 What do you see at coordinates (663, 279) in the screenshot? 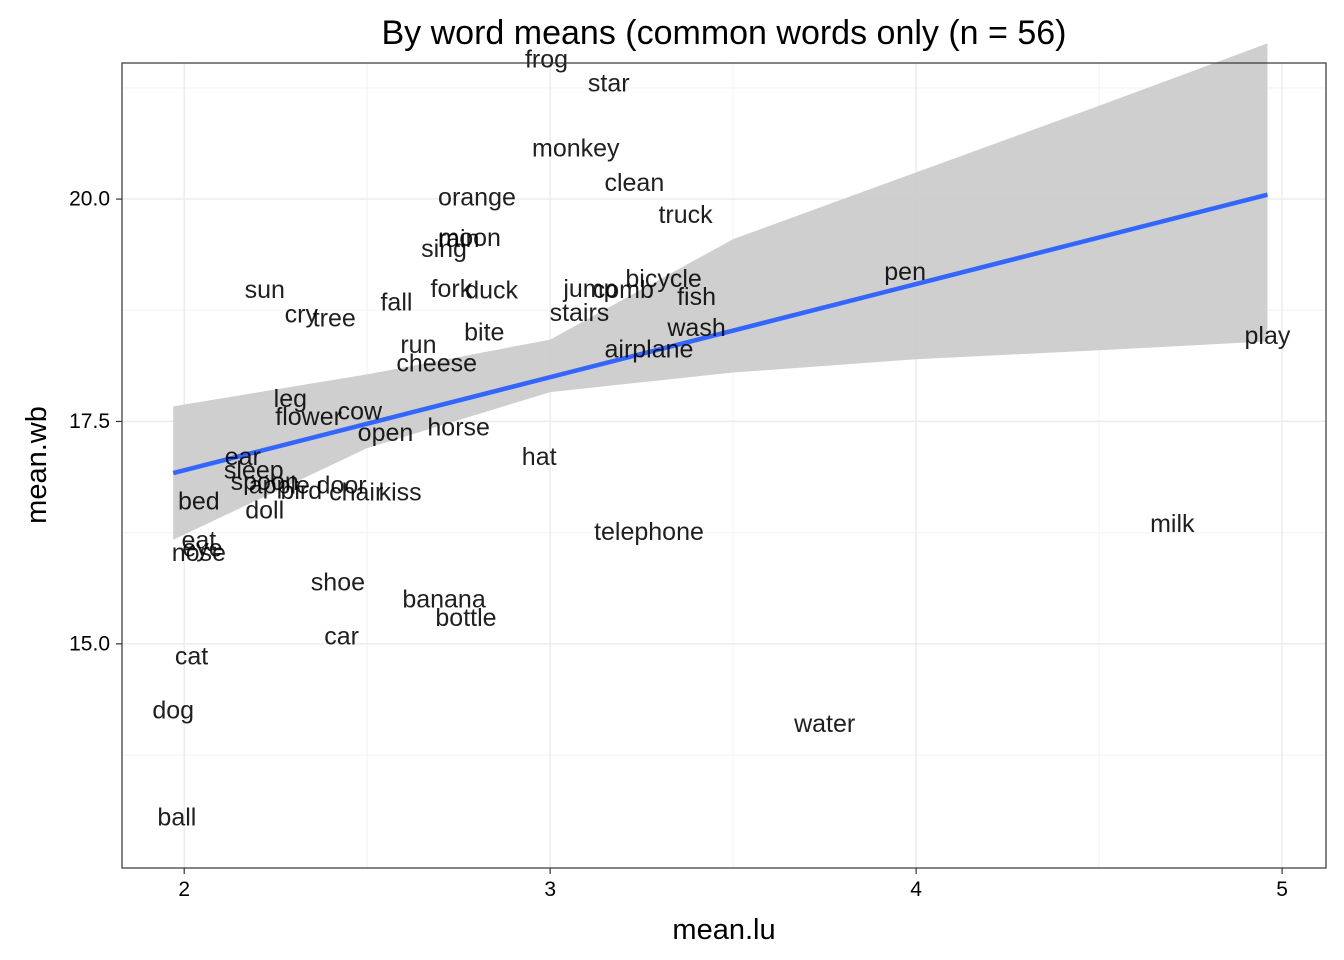
I see `point-label: bicycle` at bounding box center [663, 279].